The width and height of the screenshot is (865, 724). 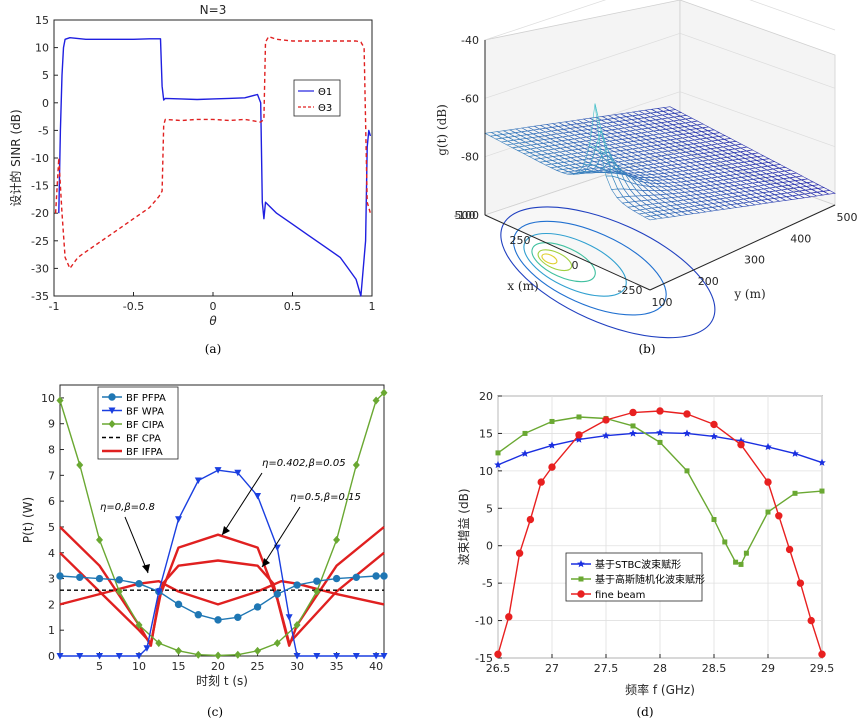 What do you see at coordinates (552, 668) in the screenshot?
I see `panel-d-xtick-label: 27` at bounding box center [552, 668].